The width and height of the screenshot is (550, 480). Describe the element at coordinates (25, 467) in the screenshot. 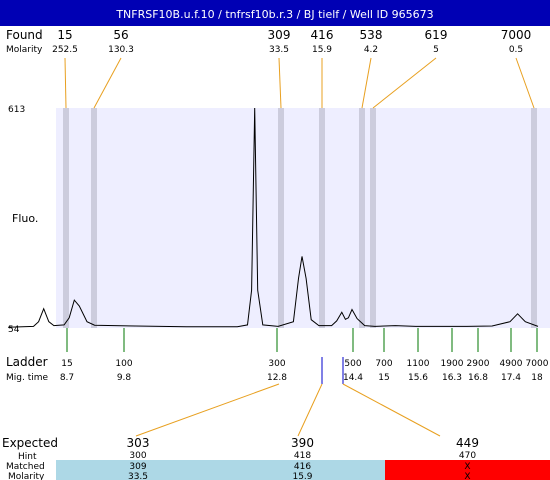

I see `matched-row-label: Matched` at that location.